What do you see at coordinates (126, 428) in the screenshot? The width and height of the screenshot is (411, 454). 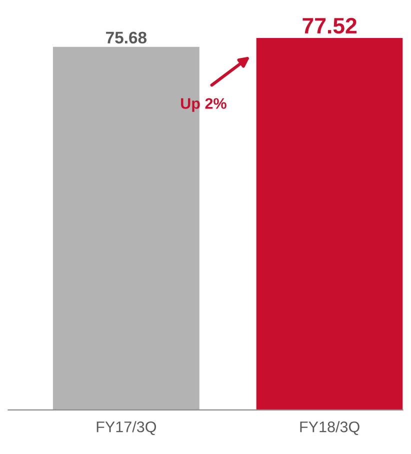 I see `x-tick-label: FY17/3Q` at bounding box center [126, 428].